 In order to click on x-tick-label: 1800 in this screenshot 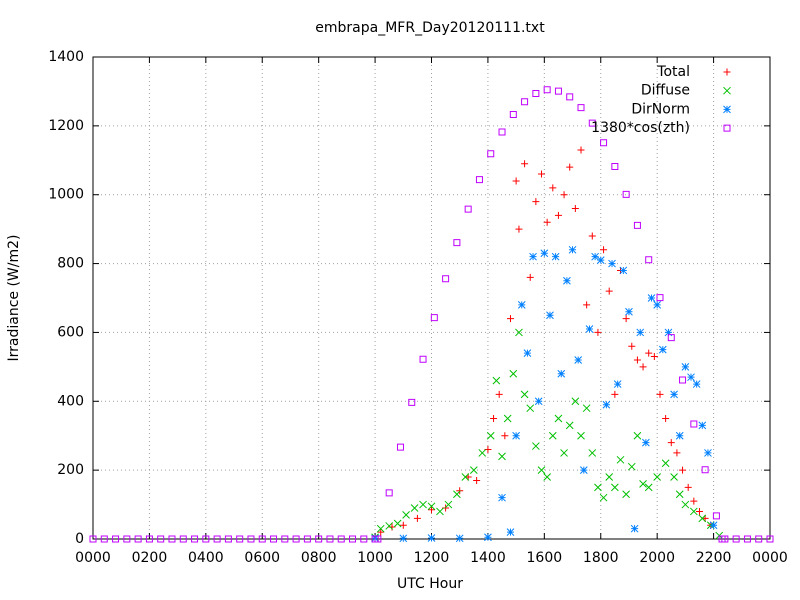, I will do `click(601, 558)`.